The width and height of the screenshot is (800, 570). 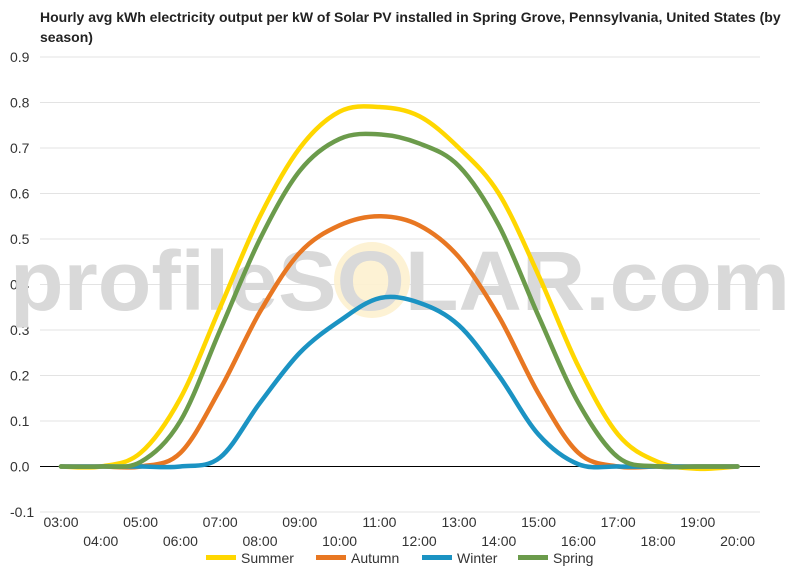 I want to click on x-tick-label: 05:00, so click(x=140, y=522).